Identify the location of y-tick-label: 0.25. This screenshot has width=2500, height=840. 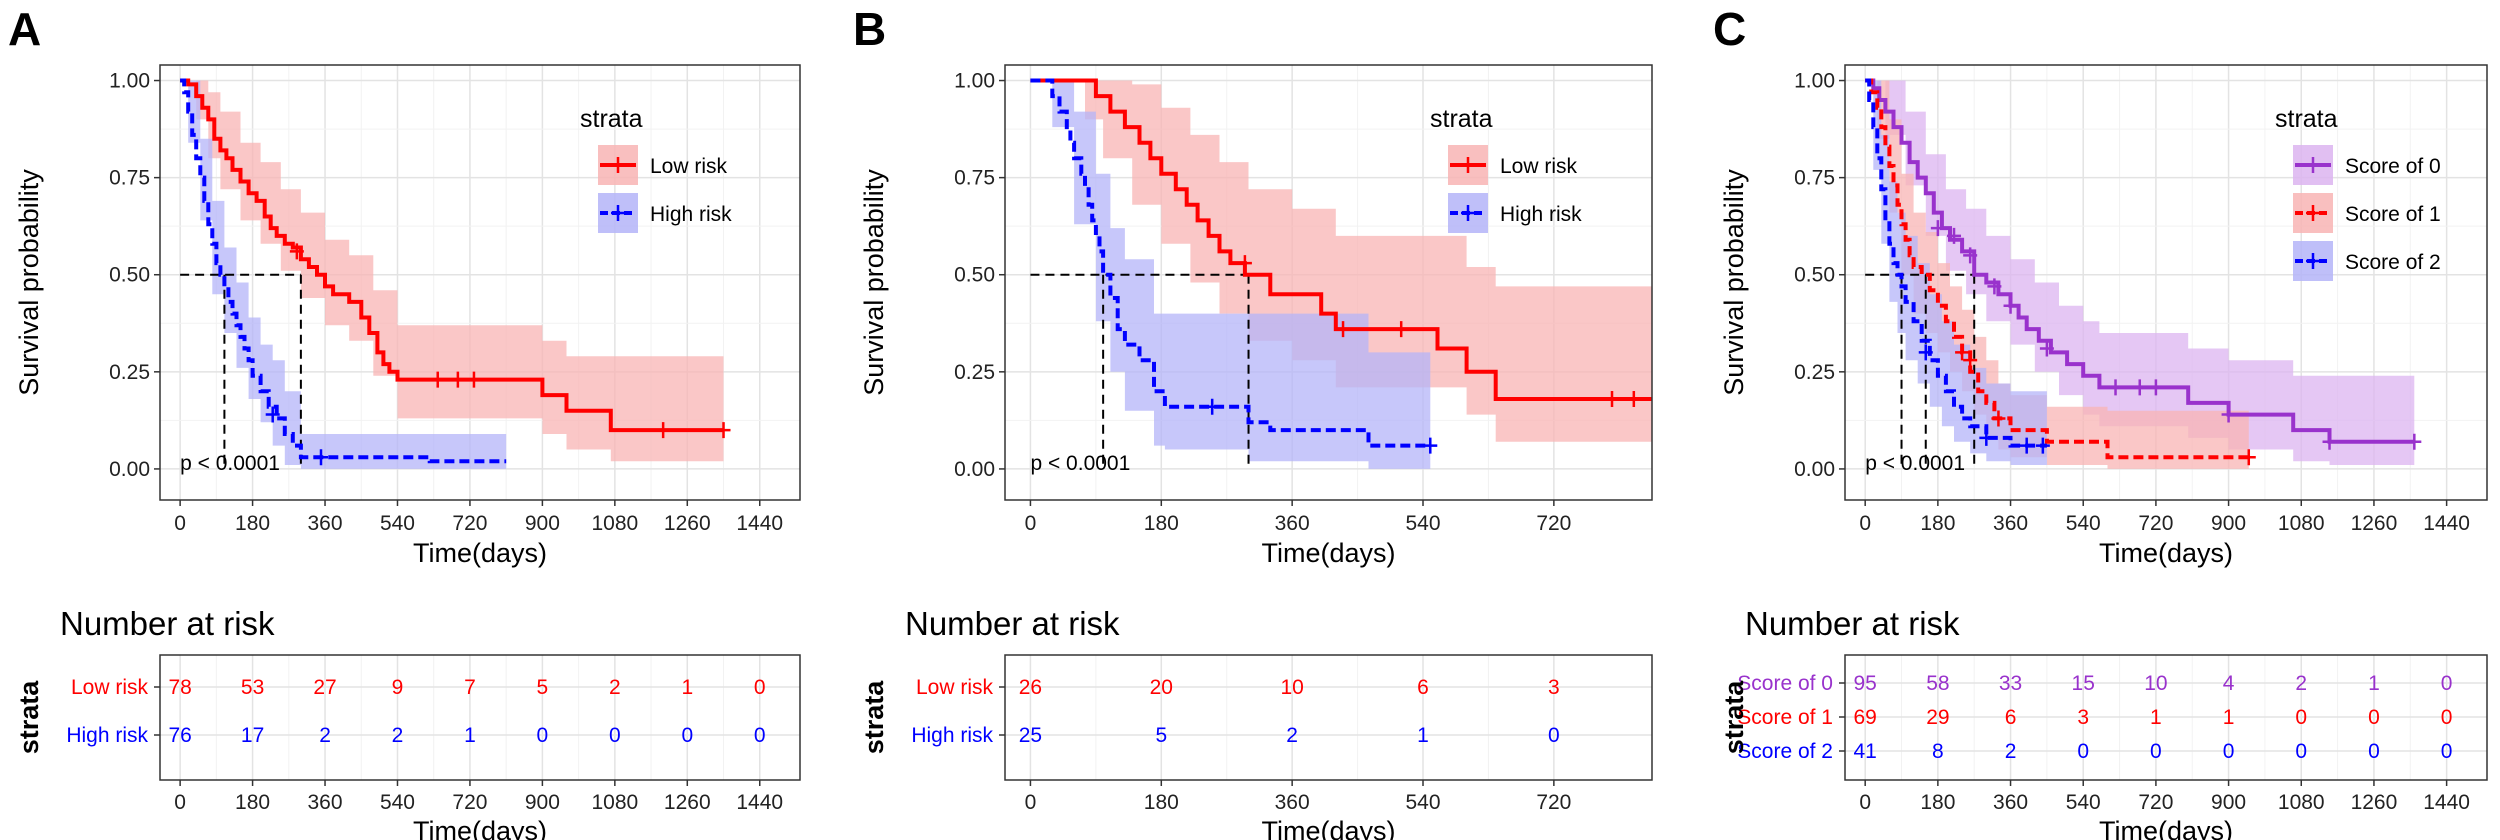
(129, 372).